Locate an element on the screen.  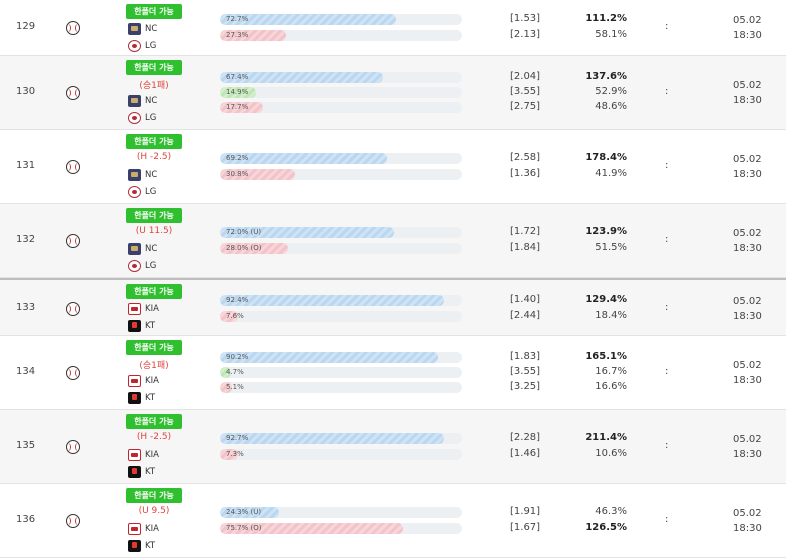
vote-percent: 69.2% is located at coordinates (237, 158).